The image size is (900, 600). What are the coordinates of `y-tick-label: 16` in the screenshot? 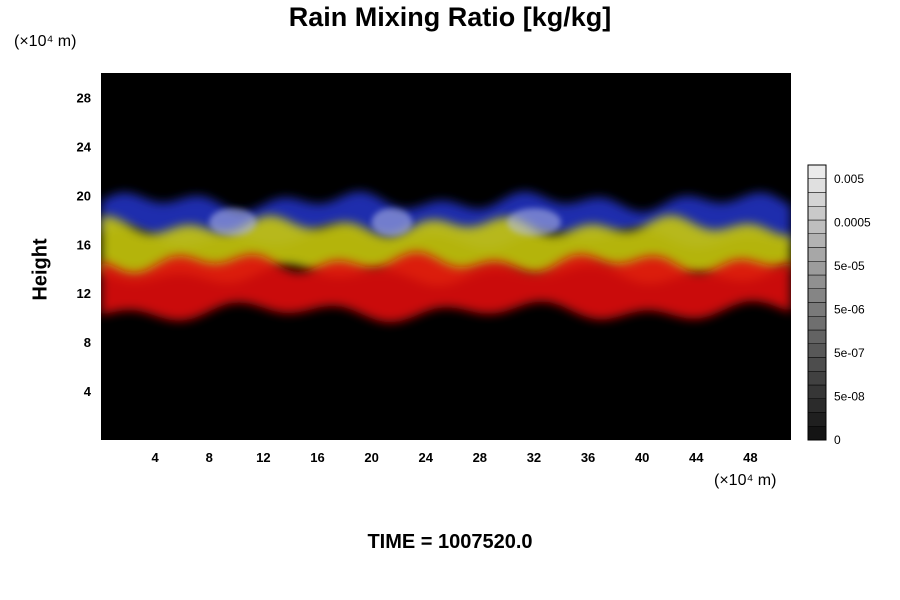 It's located at (84, 244).